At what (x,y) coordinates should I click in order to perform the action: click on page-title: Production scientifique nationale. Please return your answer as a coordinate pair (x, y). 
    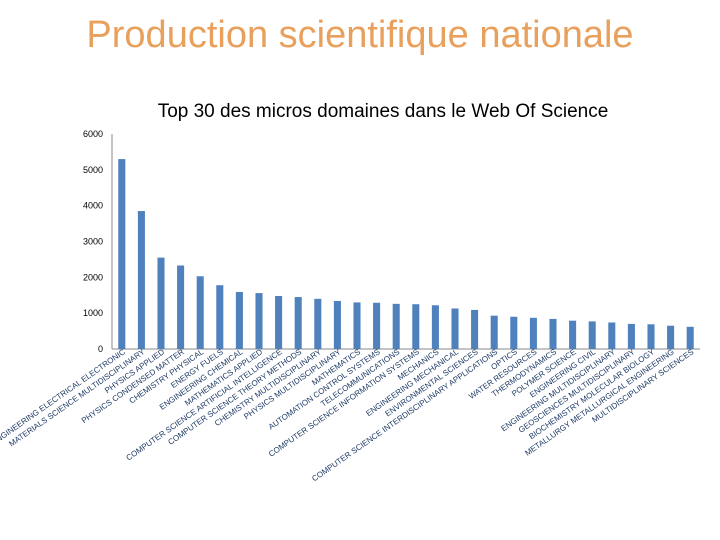
    Looking at the image, I should click on (360, 35).